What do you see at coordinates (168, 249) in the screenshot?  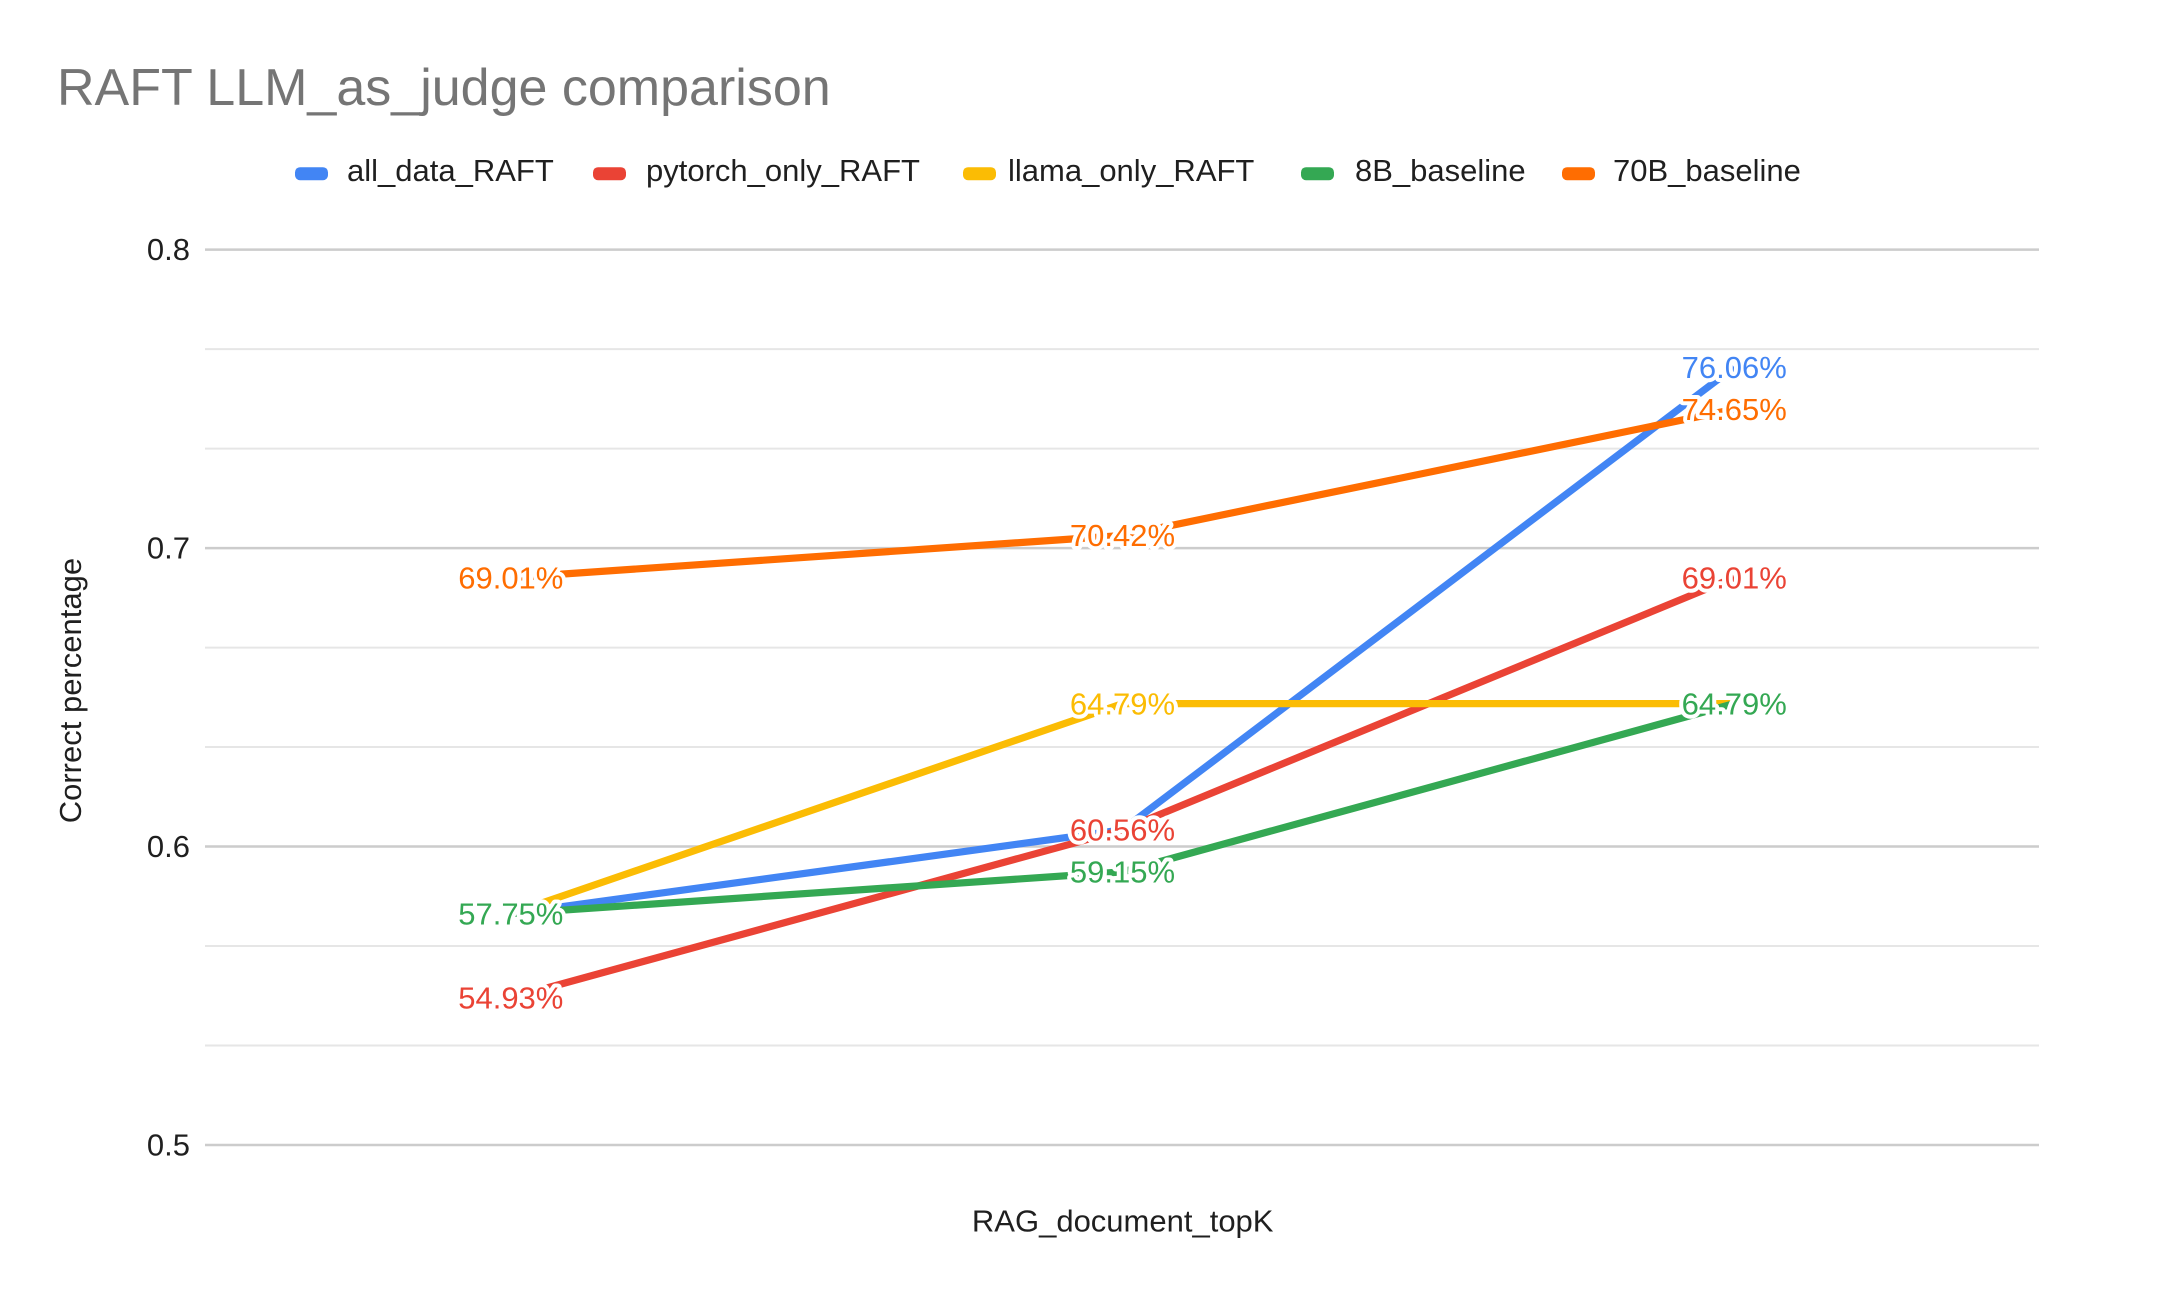 I see `svg-text: 0.8` at bounding box center [168, 249].